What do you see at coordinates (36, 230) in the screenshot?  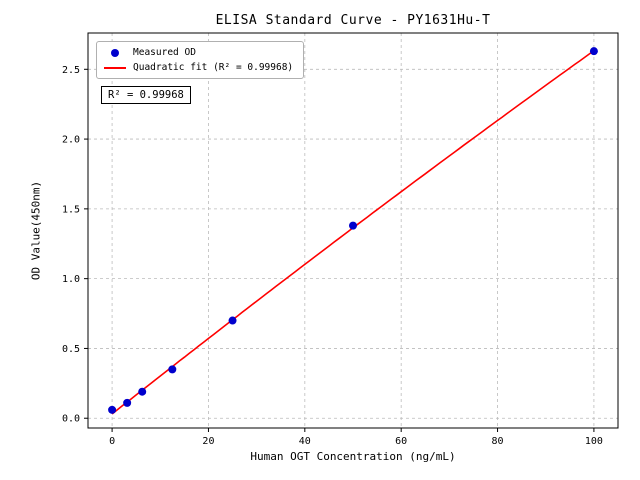 I see `y-axis-label: OD Value(450nm)` at bounding box center [36, 230].